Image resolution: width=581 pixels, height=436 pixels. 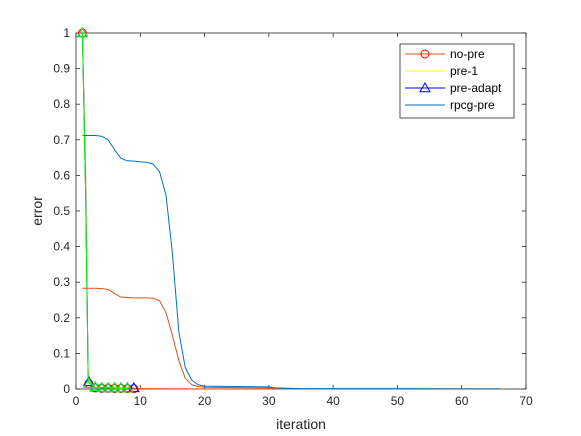 What do you see at coordinates (301, 424) in the screenshot?
I see `x-axis-title: iteration` at bounding box center [301, 424].